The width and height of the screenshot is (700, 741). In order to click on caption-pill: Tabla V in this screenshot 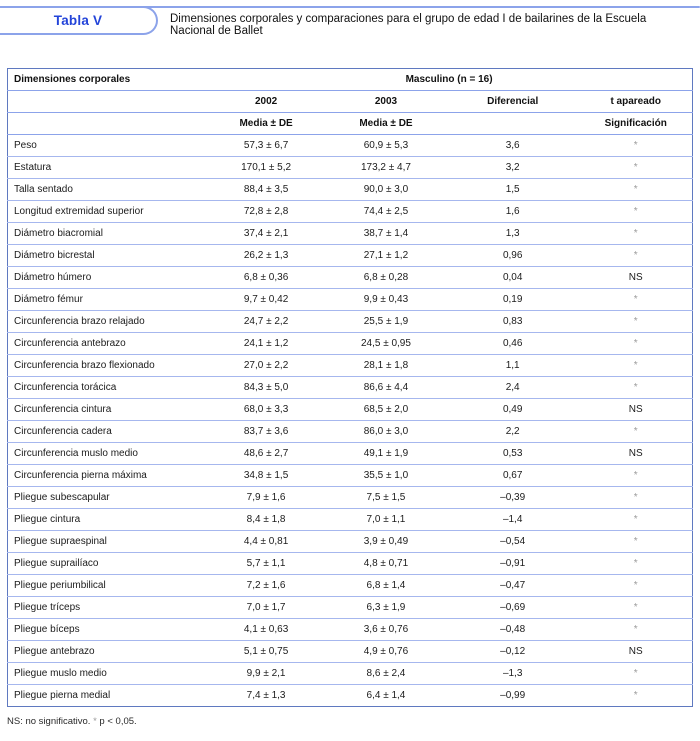, I will do `click(79, 20)`.